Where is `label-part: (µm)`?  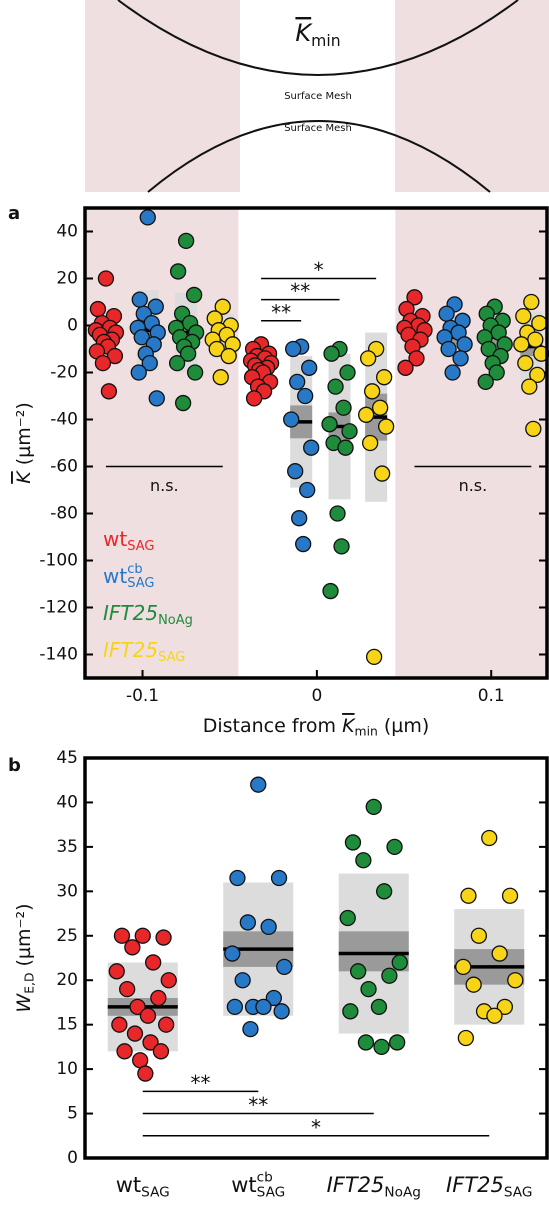
label-part: (µm) is located at coordinates (403, 726).